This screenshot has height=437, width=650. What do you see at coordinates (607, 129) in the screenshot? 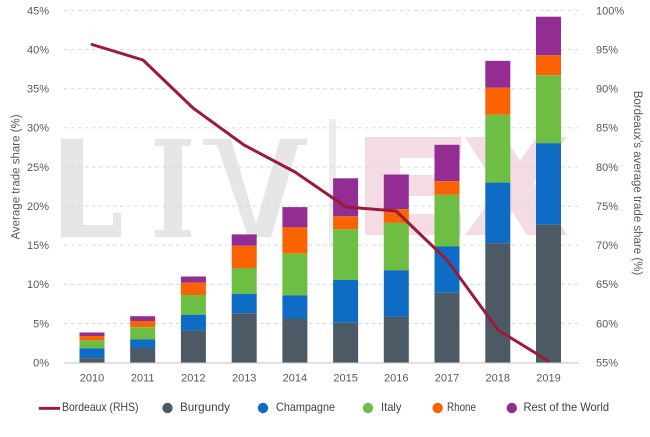
I see `svg-text: 85%` at bounding box center [607, 129].